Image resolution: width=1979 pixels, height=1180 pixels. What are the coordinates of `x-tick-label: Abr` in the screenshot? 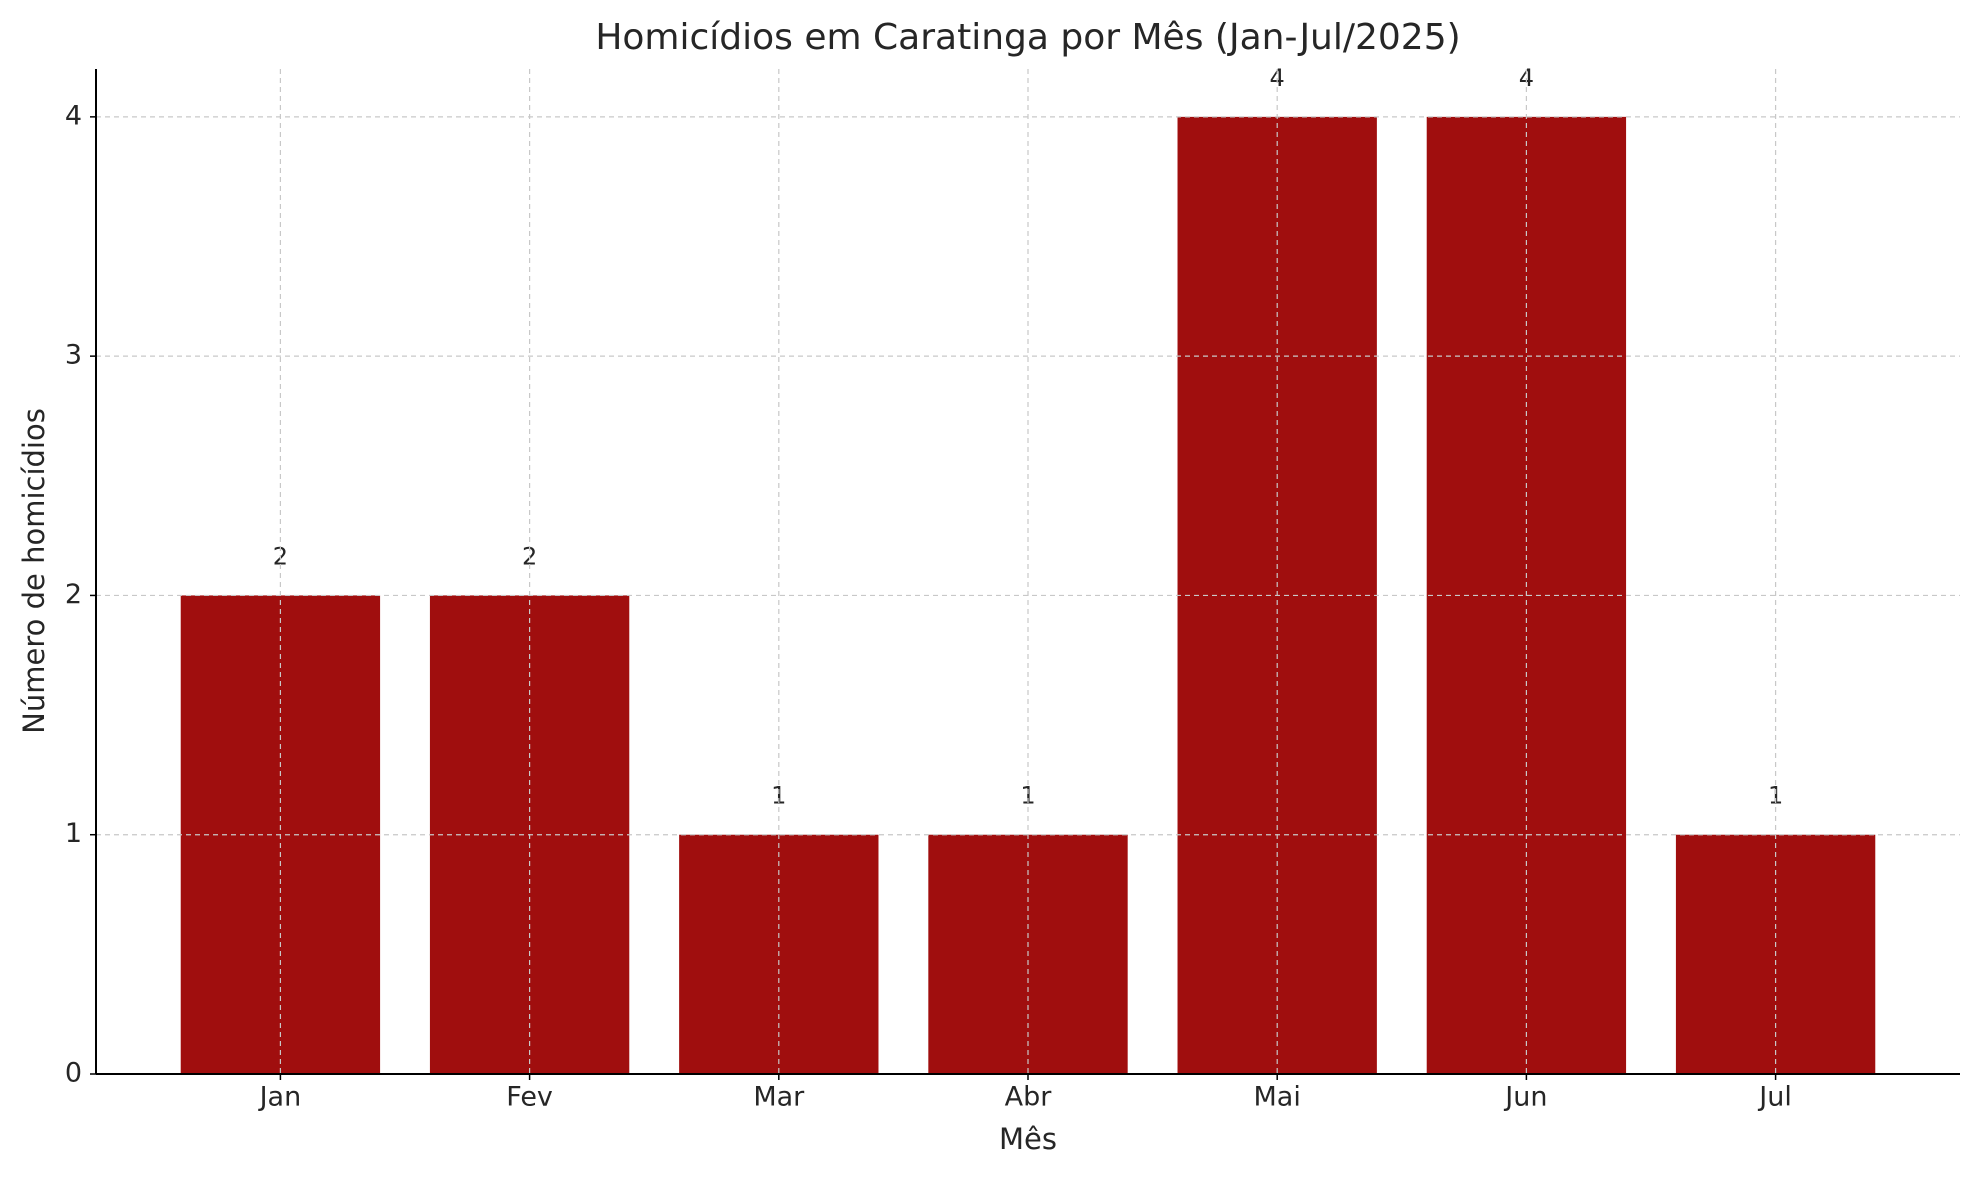 It's located at (1029, 1097).